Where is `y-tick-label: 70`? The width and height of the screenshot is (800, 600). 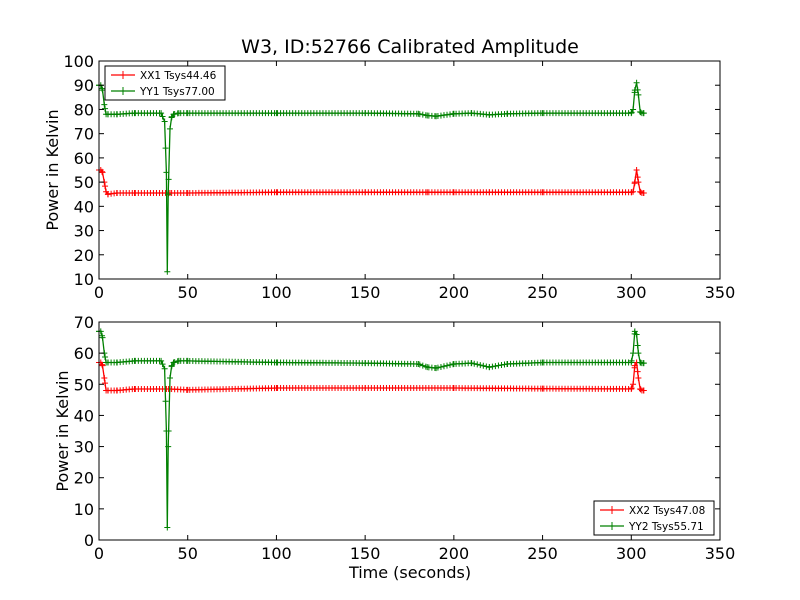 y-tick-label: 70 is located at coordinates (84, 322).